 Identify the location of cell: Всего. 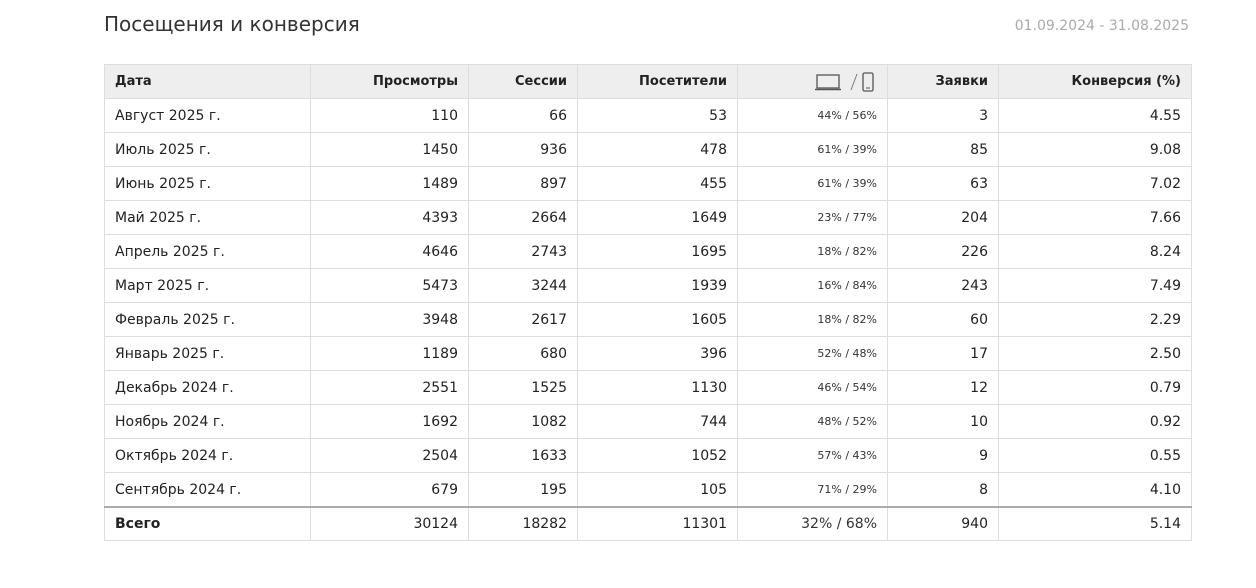
(207, 523).